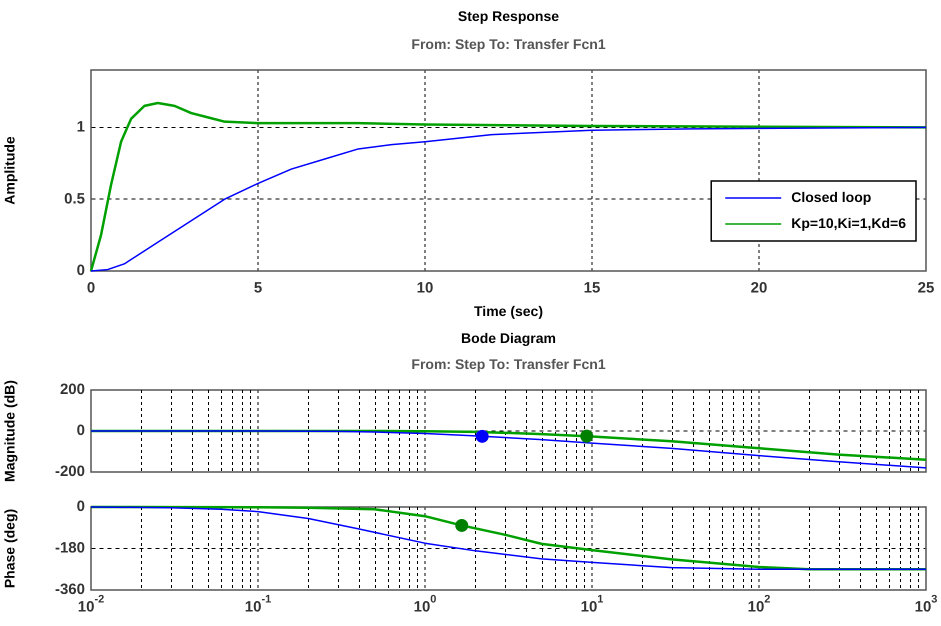 This screenshot has height=626, width=941. I want to click on y-tick-label: 0.5, so click(74, 199).